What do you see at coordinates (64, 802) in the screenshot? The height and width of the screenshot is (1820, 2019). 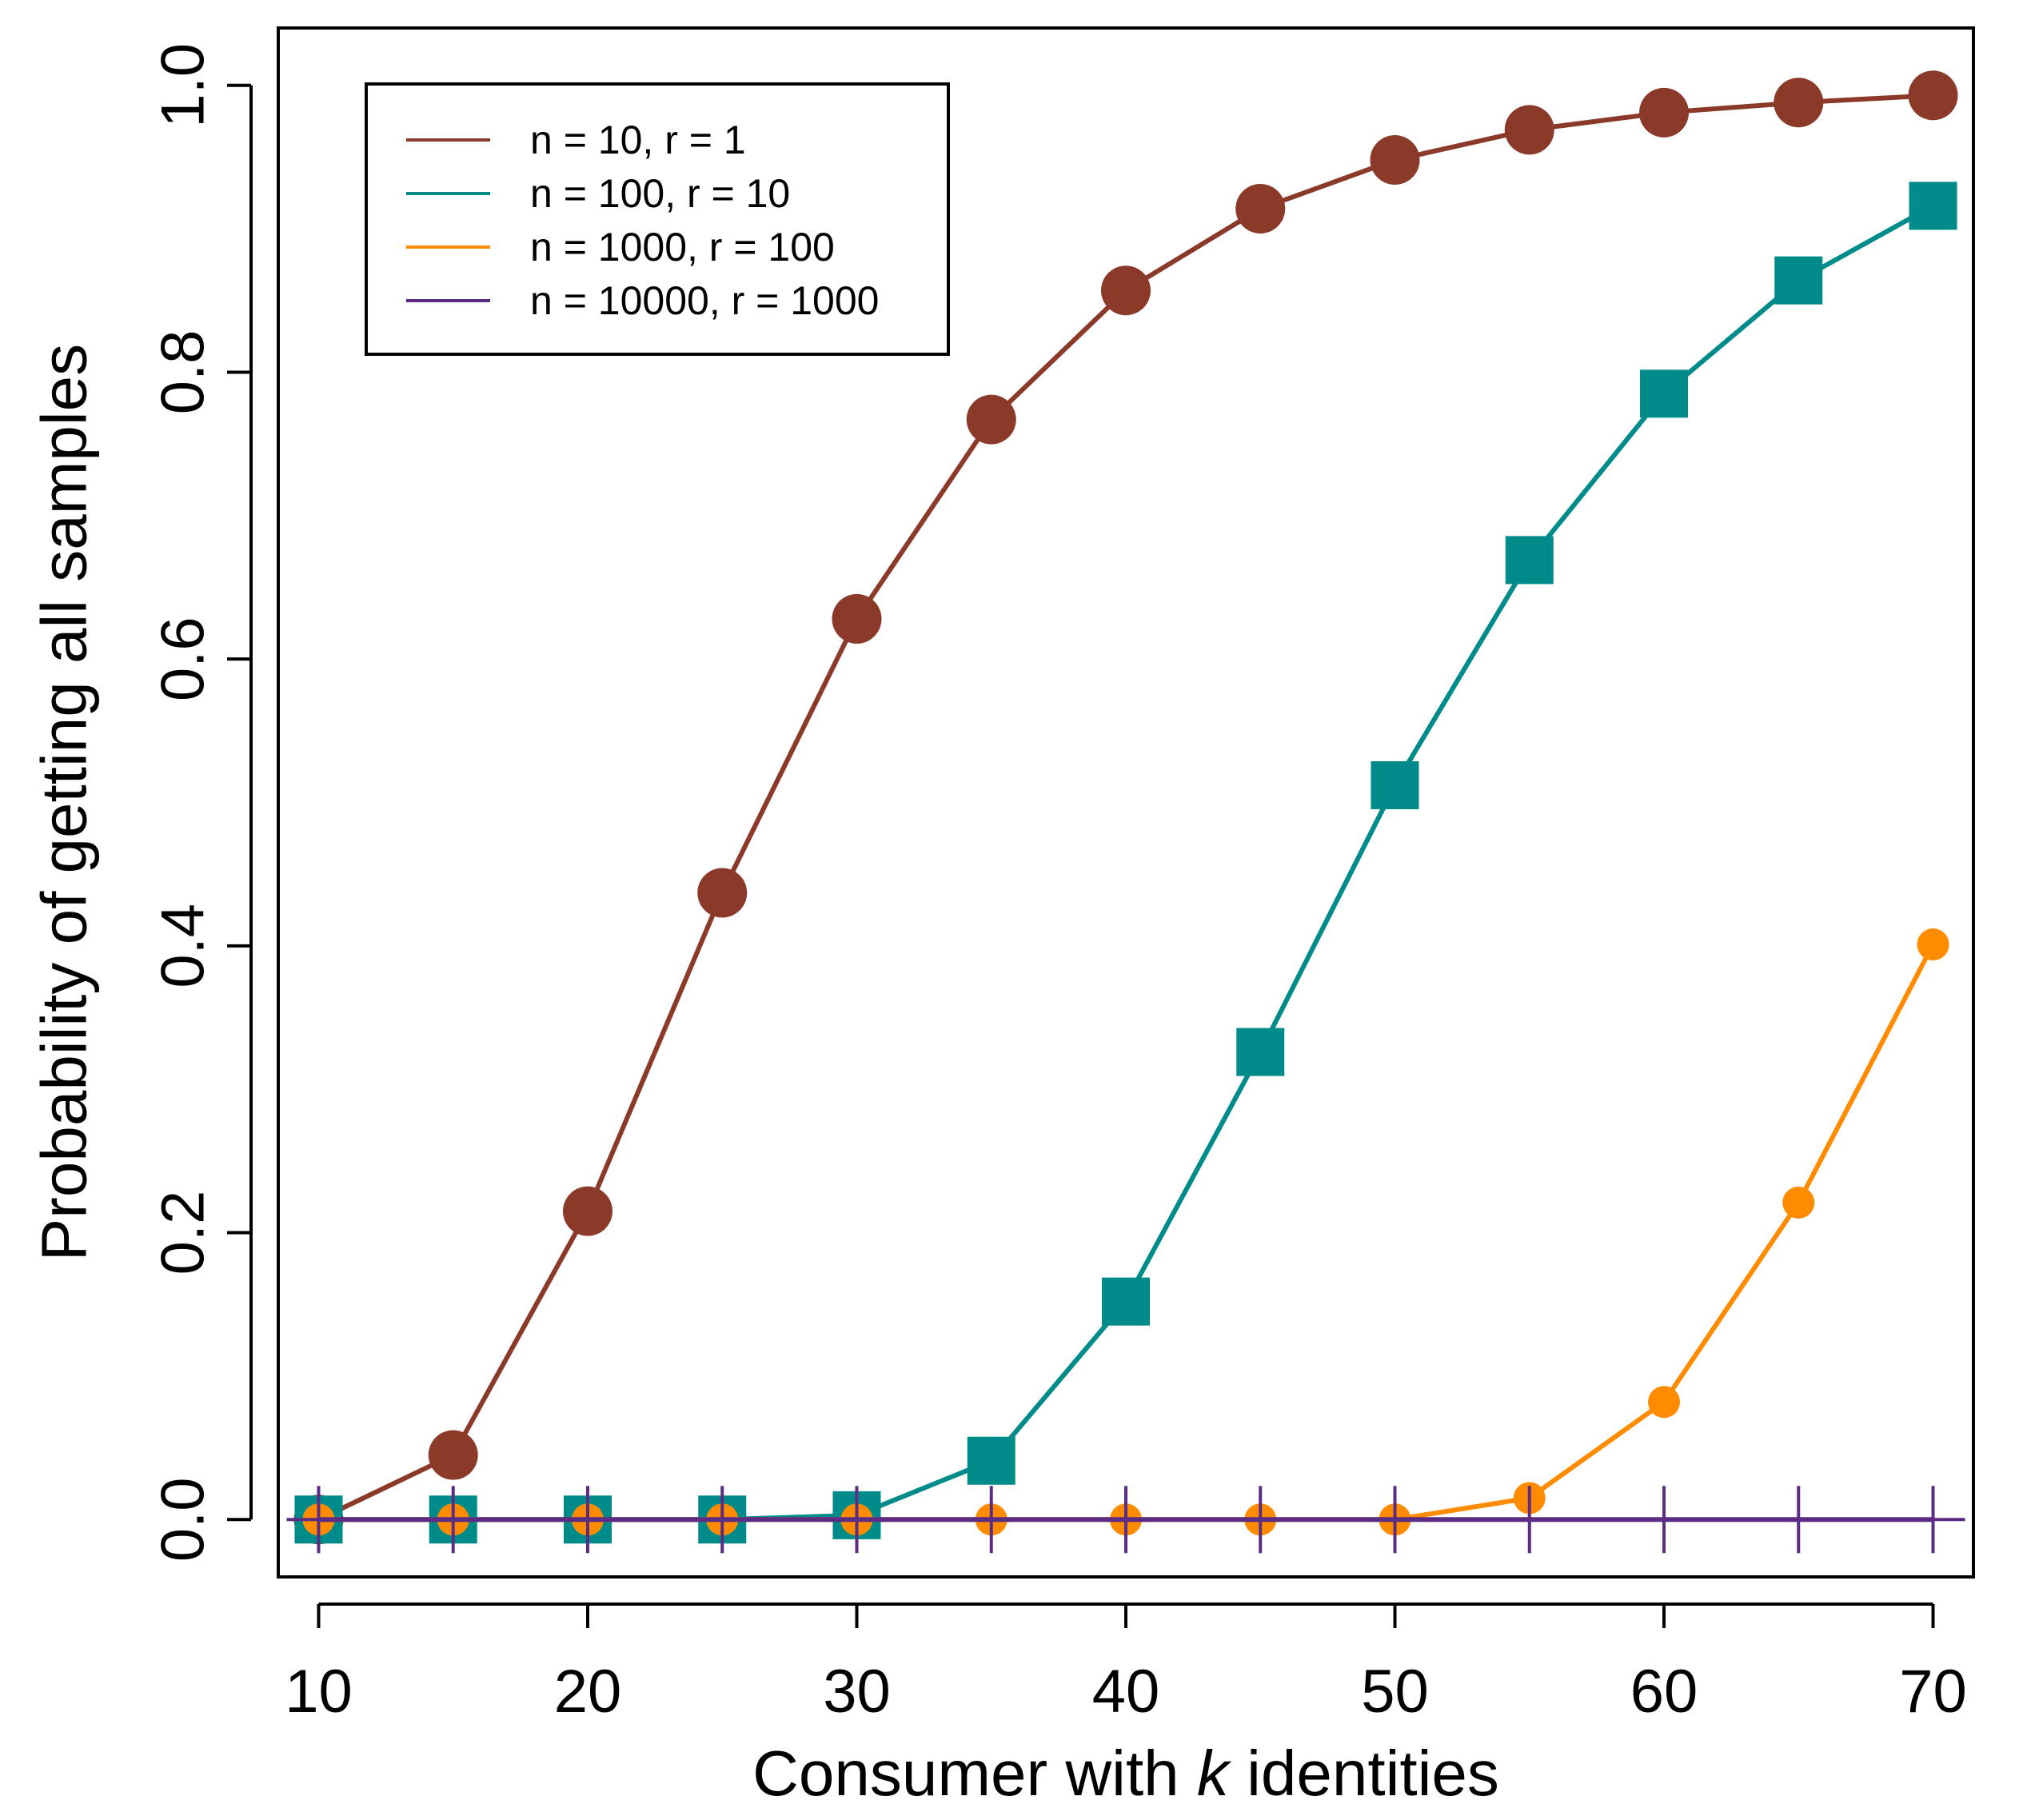 I see `y-axis-title: Probability of getting all samples` at bounding box center [64, 802].